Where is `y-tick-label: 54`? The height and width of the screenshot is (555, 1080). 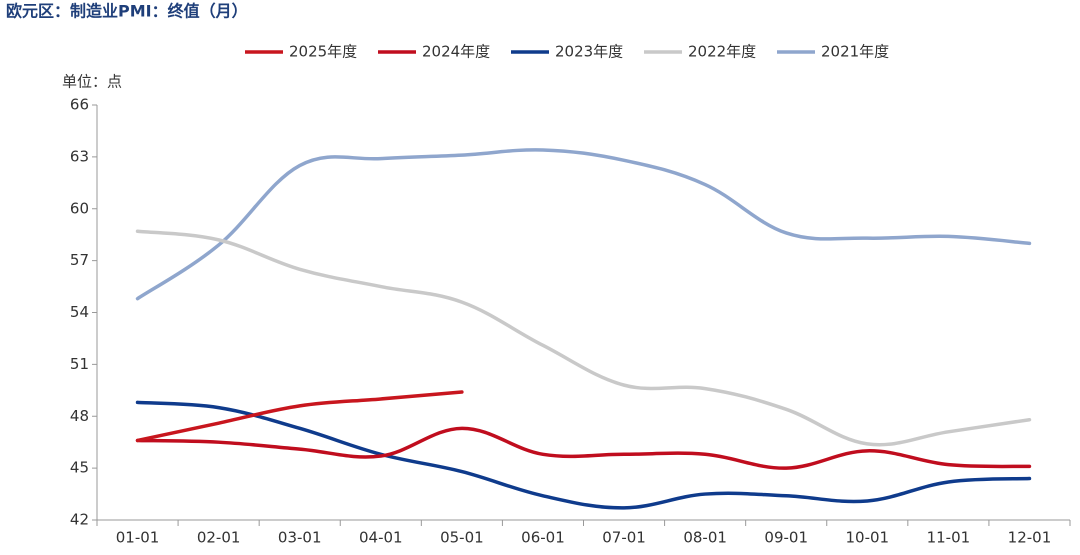
y-tick-label: 54 is located at coordinates (79, 312).